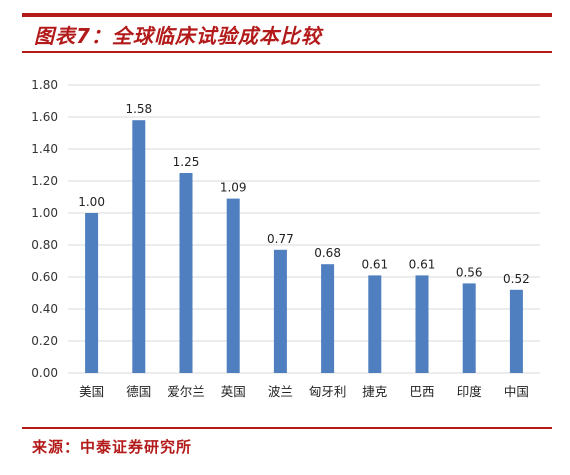 The height and width of the screenshot is (475, 570). Describe the element at coordinates (233, 188) in the screenshot. I see `bar-value-label: 1.09` at that location.